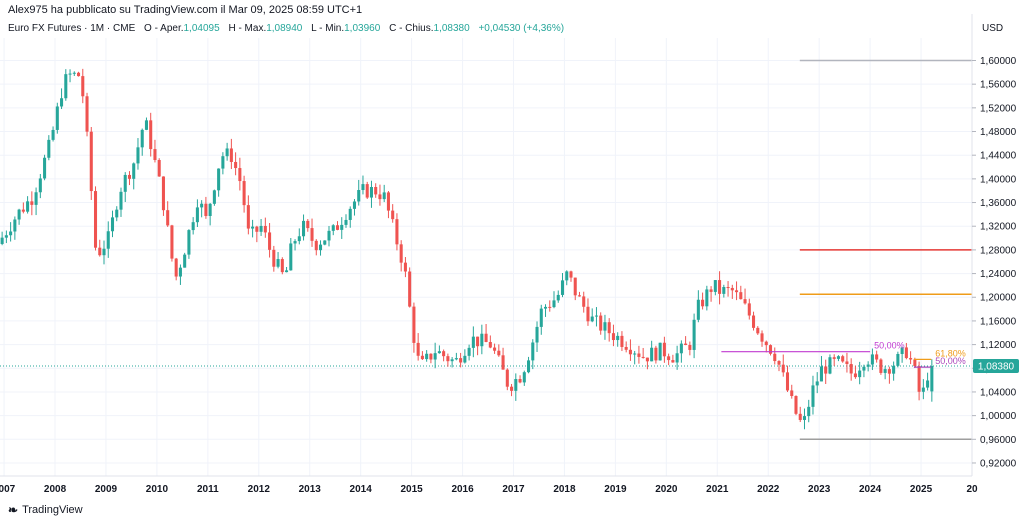  Describe the element at coordinates (921, 489) in the screenshot. I see `year-tick-label: 2025` at that location.